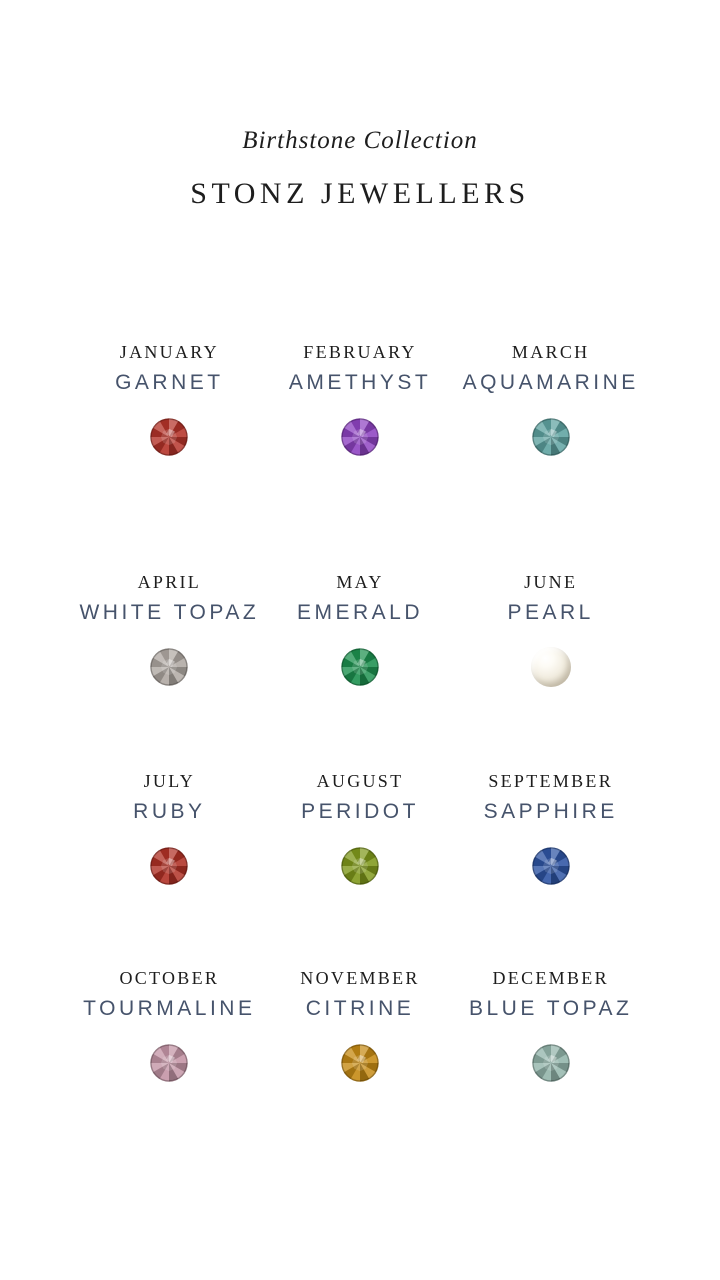  I want to click on cell-may: MAY EMERALD, so click(360, 628).